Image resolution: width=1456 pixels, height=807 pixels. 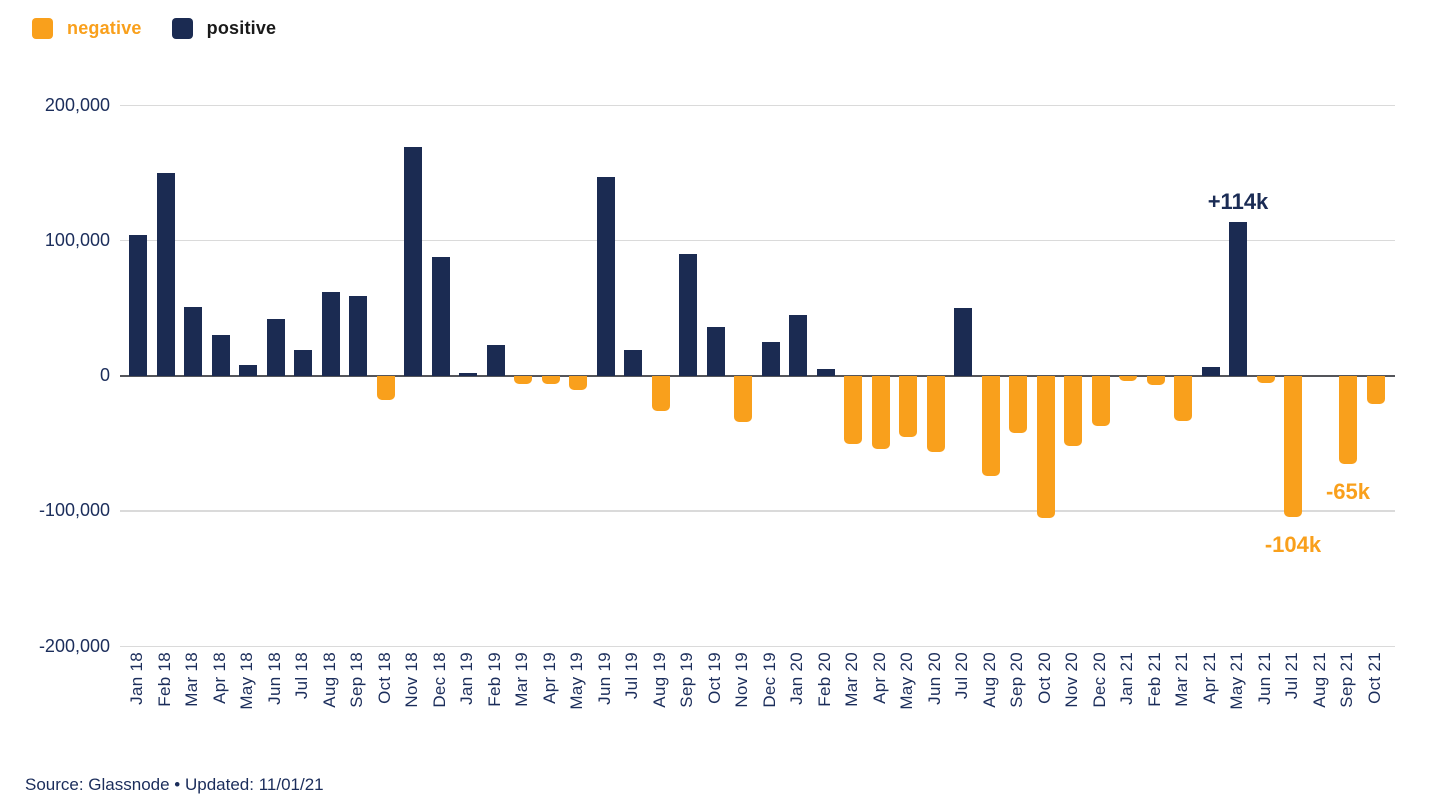 What do you see at coordinates (1238, 201) in the screenshot?
I see `annotation-may-21: +114k` at bounding box center [1238, 201].